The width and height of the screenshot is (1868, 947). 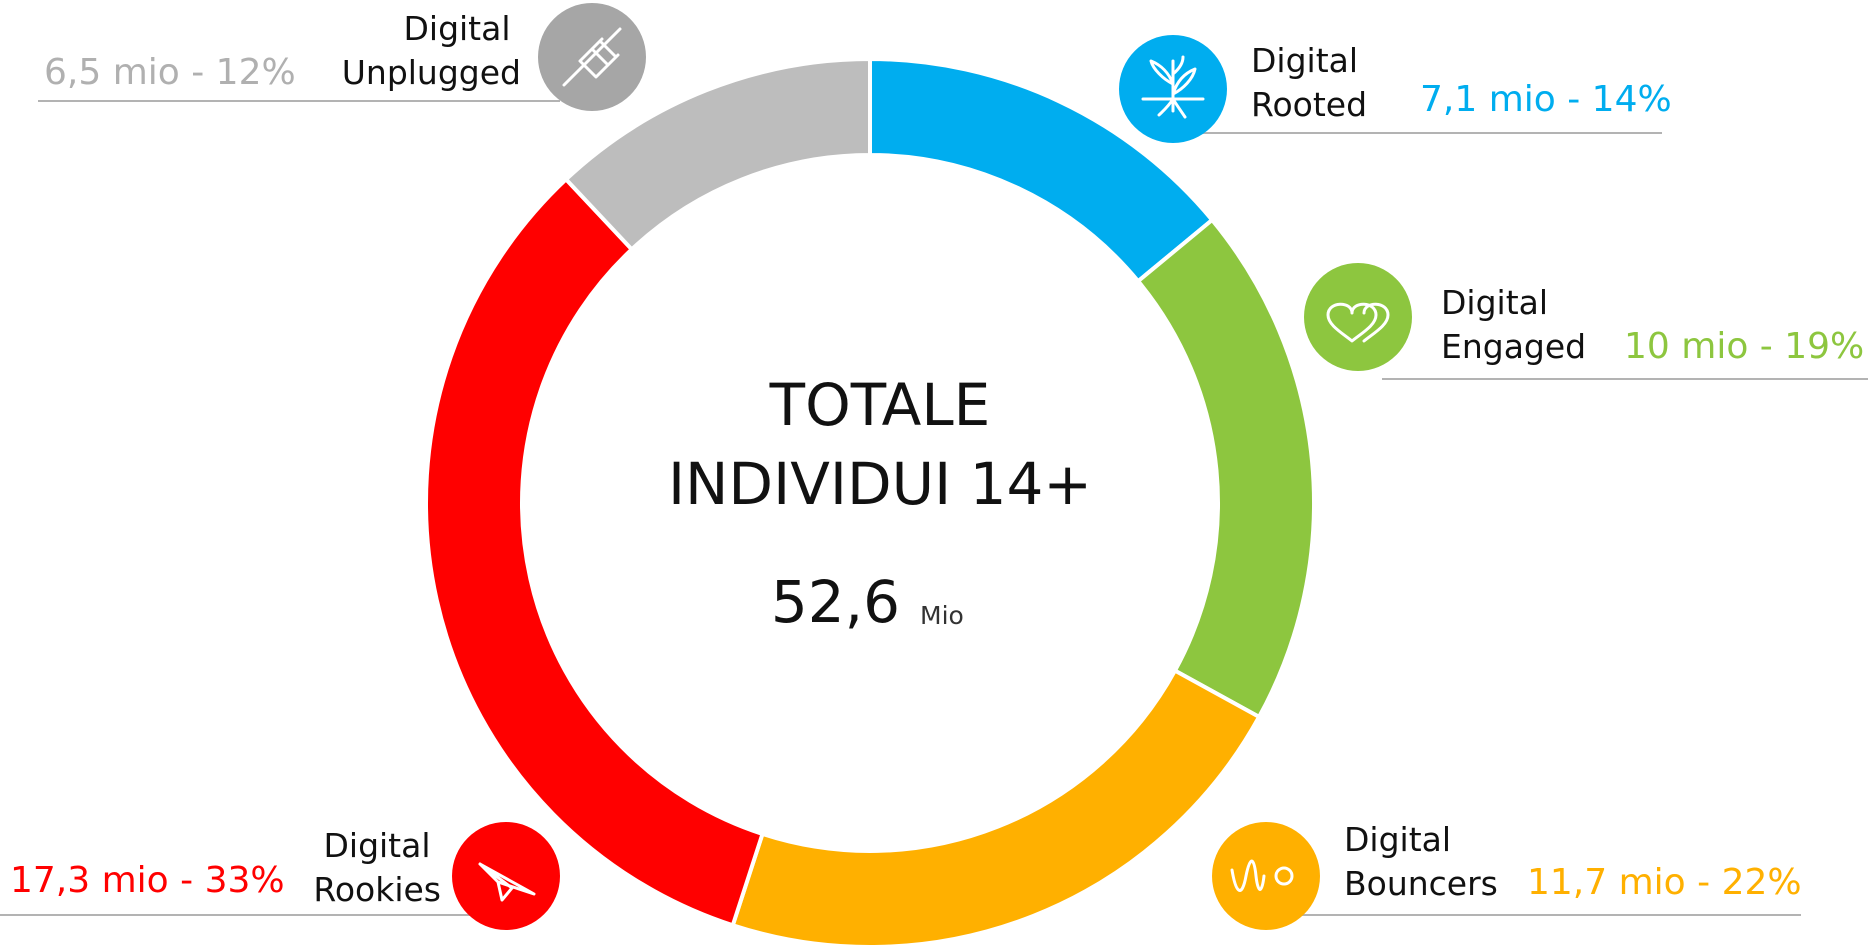 I want to click on segment-name: Digital Engaged, so click(x=1513, y=324).